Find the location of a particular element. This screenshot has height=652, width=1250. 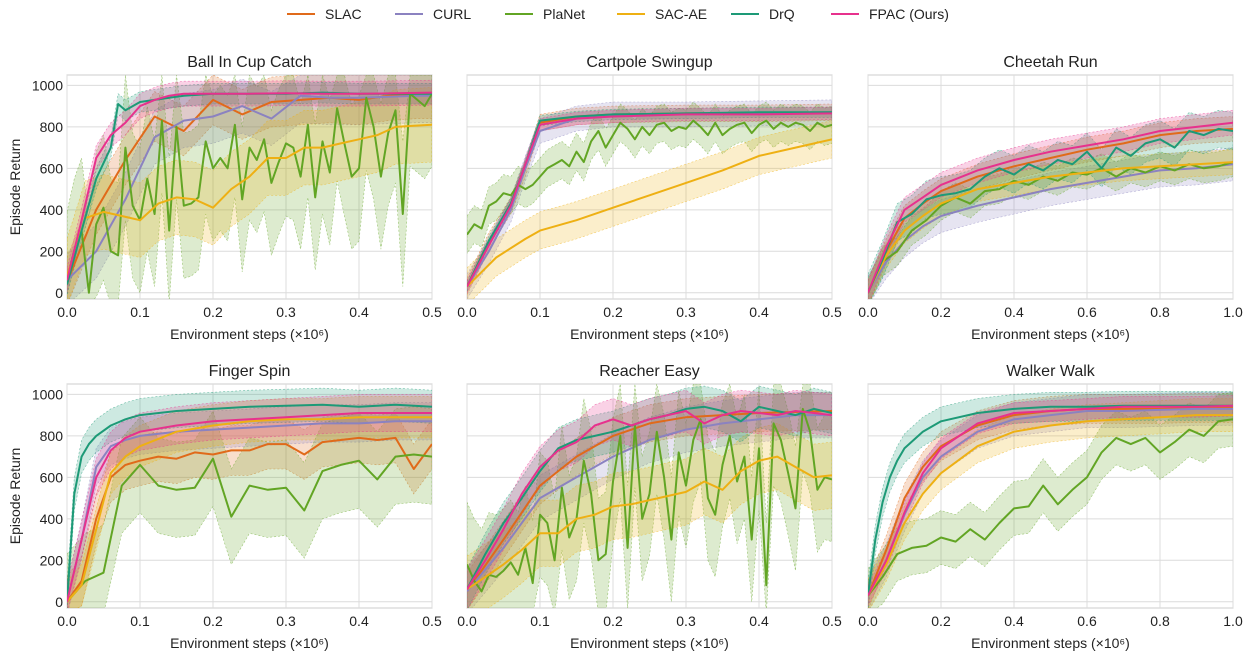

x-tick-label: 0.8 is located at coordinates (1160, 621).